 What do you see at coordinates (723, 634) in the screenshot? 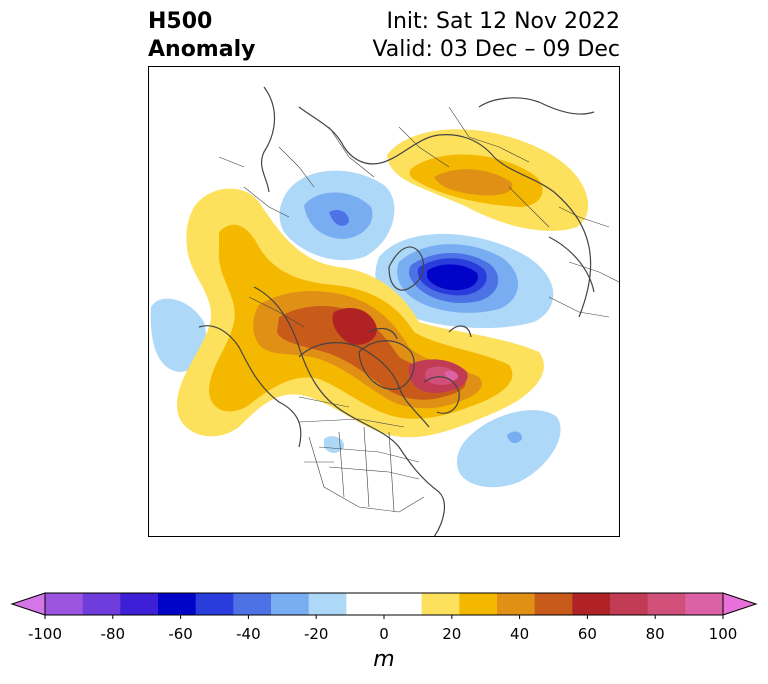
I see `colorbar-tick-label: 100` at bounding box center [723, 634].